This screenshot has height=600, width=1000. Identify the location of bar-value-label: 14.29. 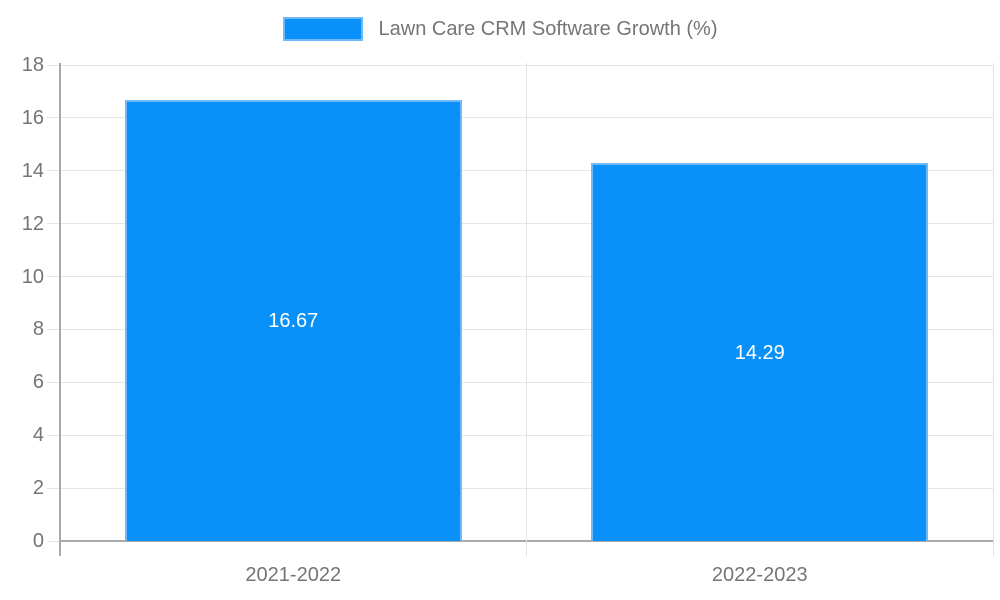
(759, 352).